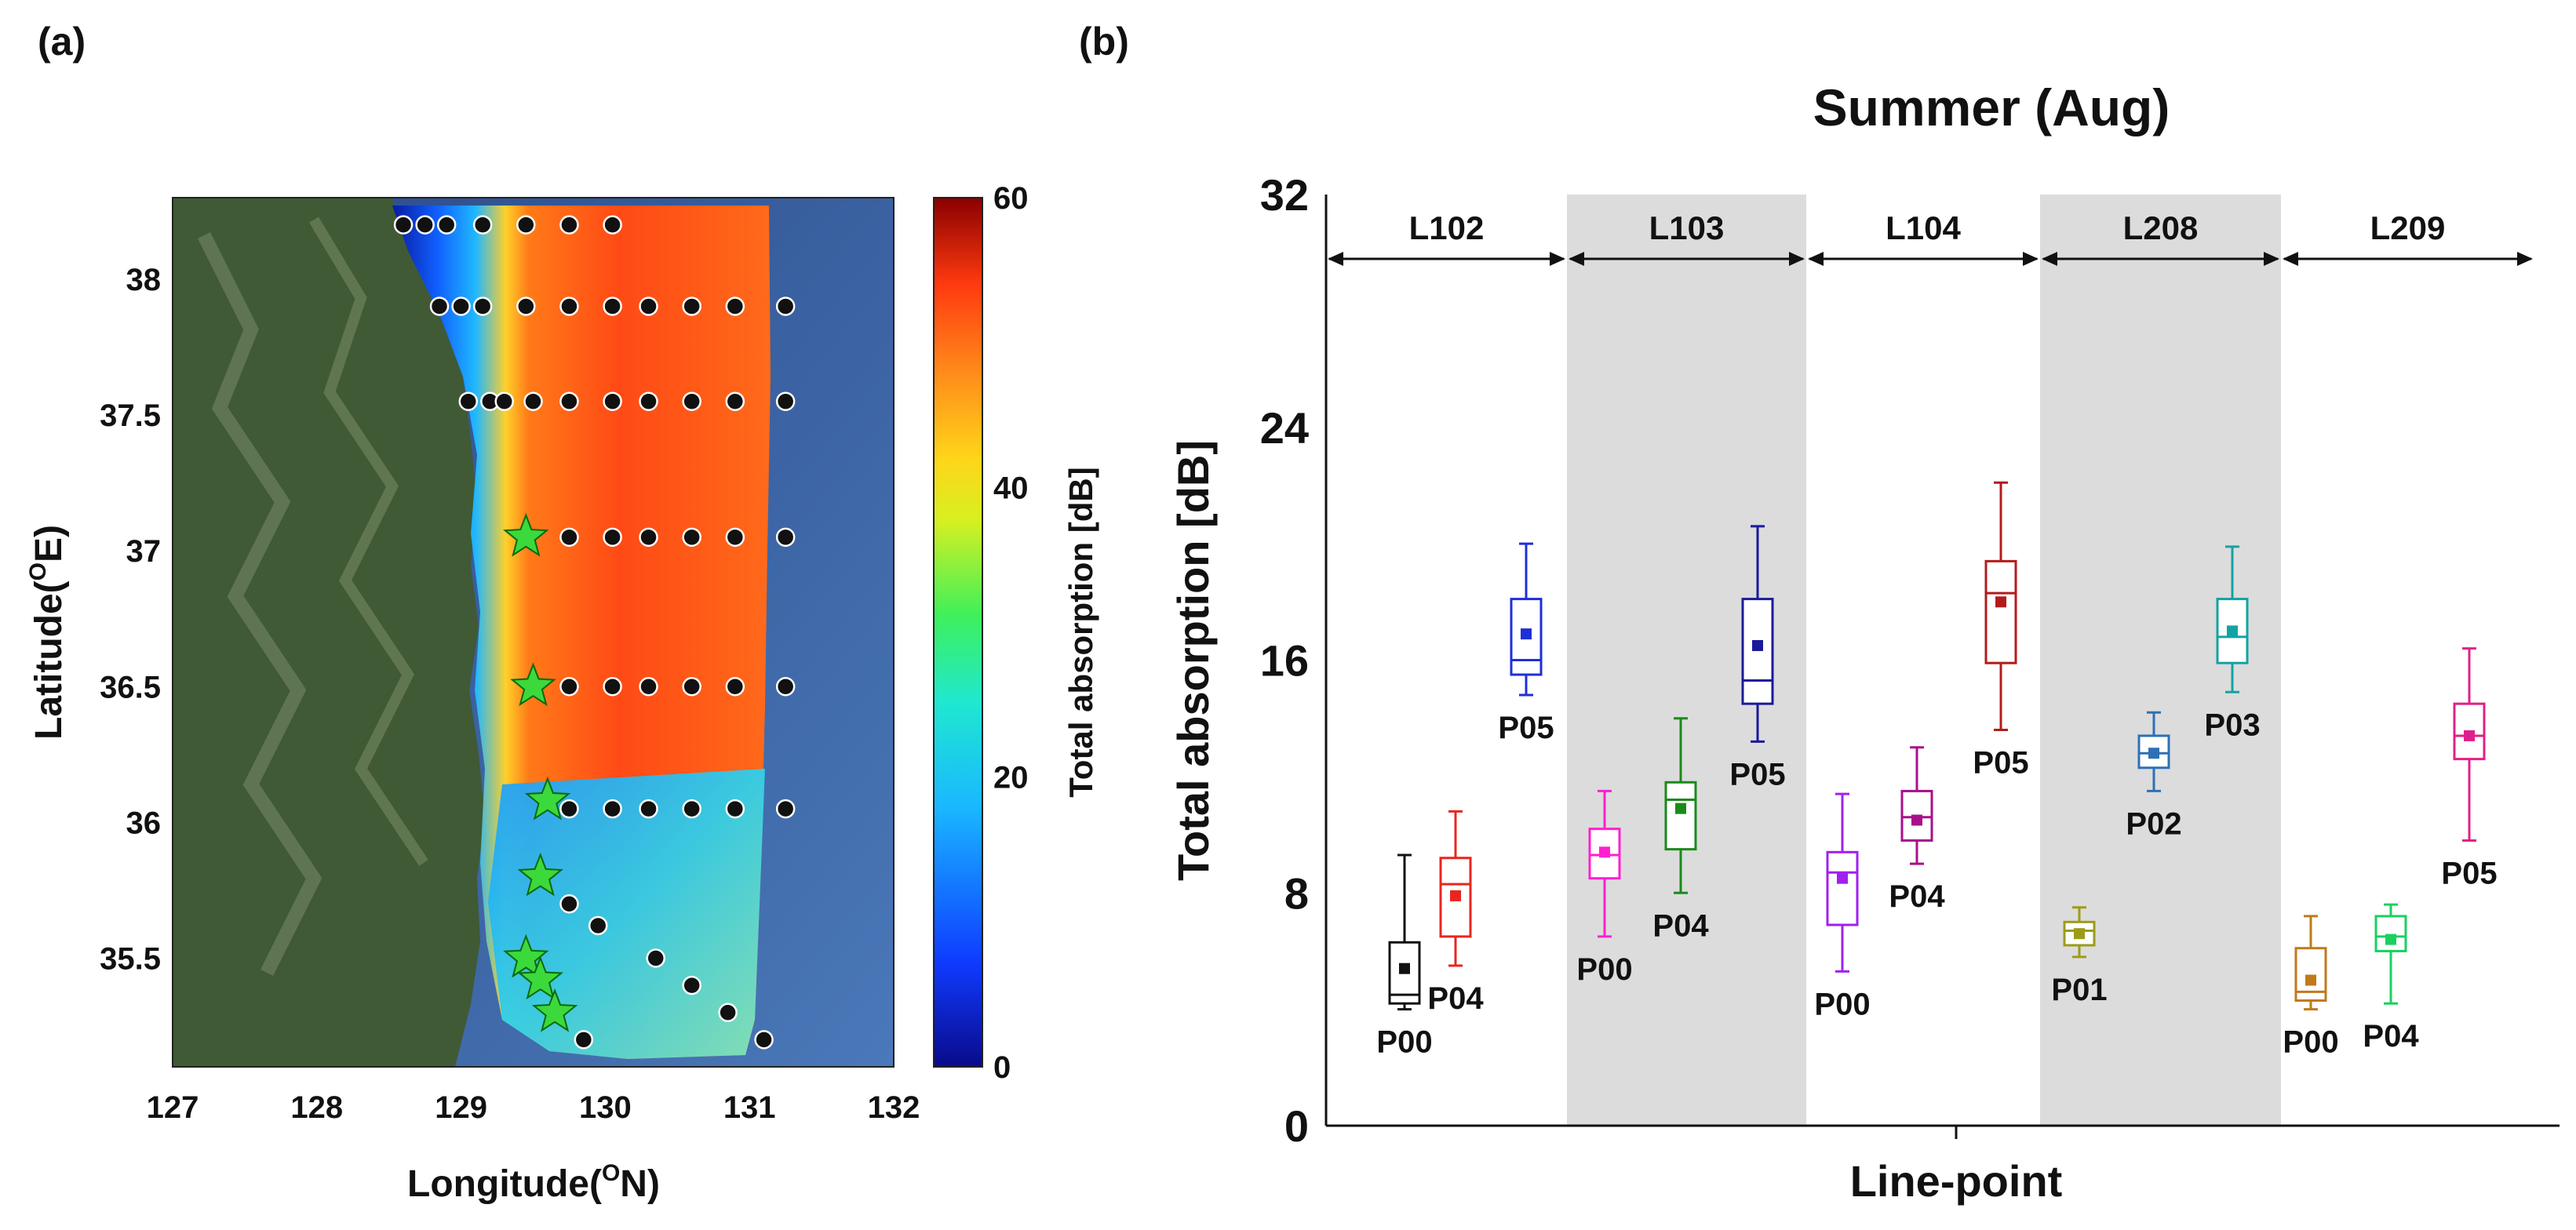 This screenshot has width=2576, height=1230. What do you see at coordinates (1296, 893) in the screenshot?
I see `boxplot-ytick-label: 8` at bounding box center [1296, 893].